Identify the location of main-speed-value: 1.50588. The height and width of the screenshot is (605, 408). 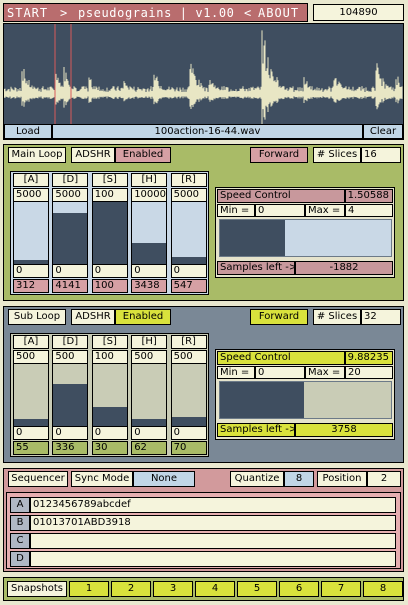
(369, 196).